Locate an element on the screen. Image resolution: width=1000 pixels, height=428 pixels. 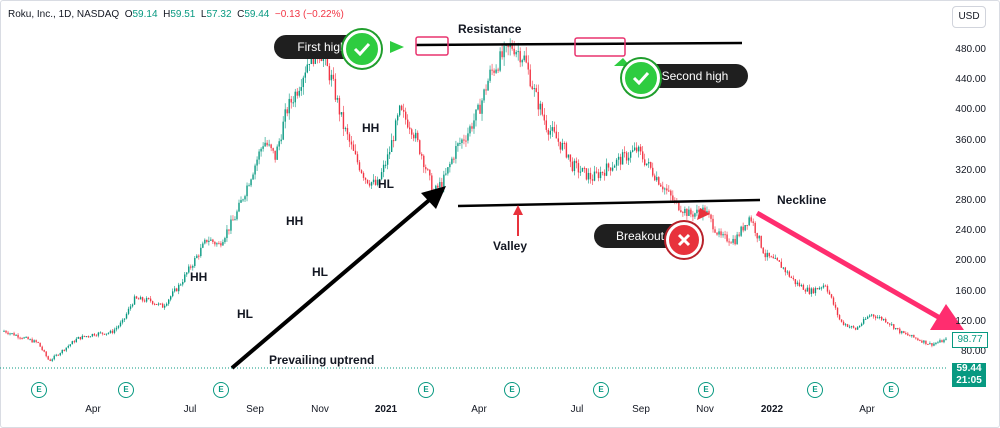
currency-button: USD is located at coordinates (969, 17).